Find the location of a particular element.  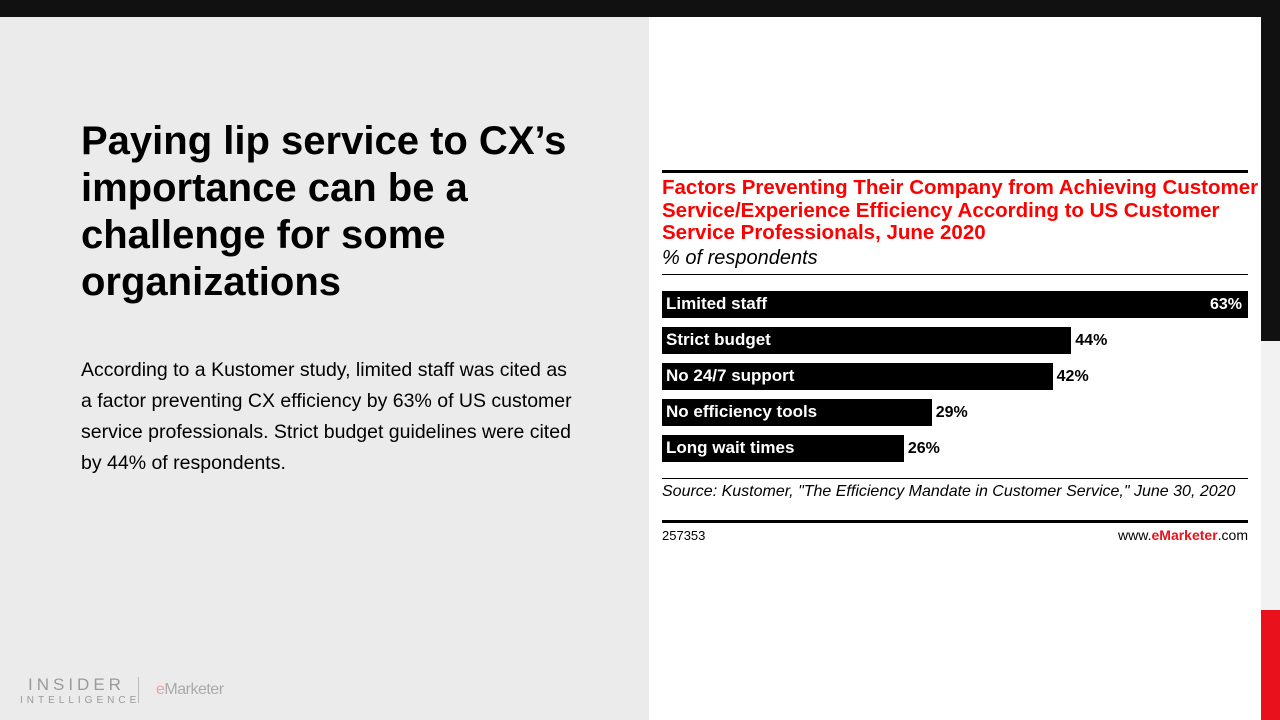

logo-line1: INSIDER is located at coordinates (76, 684).